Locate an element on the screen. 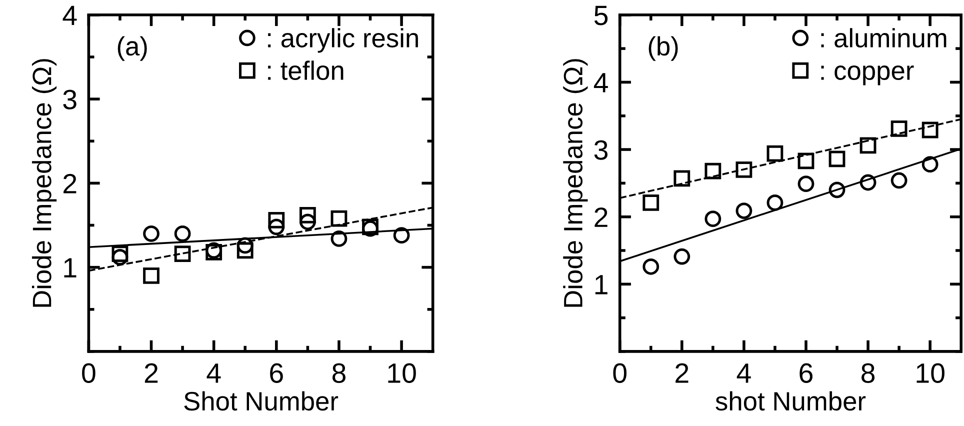 The image size is (964, 426). legend-label: : teflon is located at coordinates (306, 70).